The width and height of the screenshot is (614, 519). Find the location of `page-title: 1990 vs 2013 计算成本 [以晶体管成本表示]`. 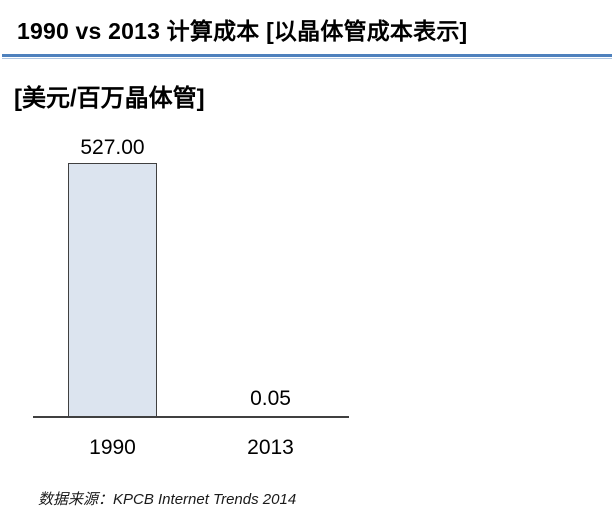

page-title: 1990 vs 2013 计算成本 [以晶体管成本表示] is located at coordinates (242, 31).